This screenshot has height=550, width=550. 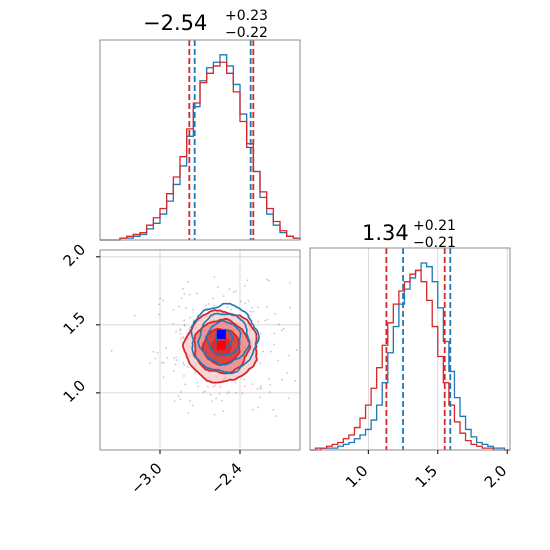 What do you see at coordinates (434, 226) in the screenshot?
I see `title-param-2-upper: +0.21` at bounding box center [434, 226].